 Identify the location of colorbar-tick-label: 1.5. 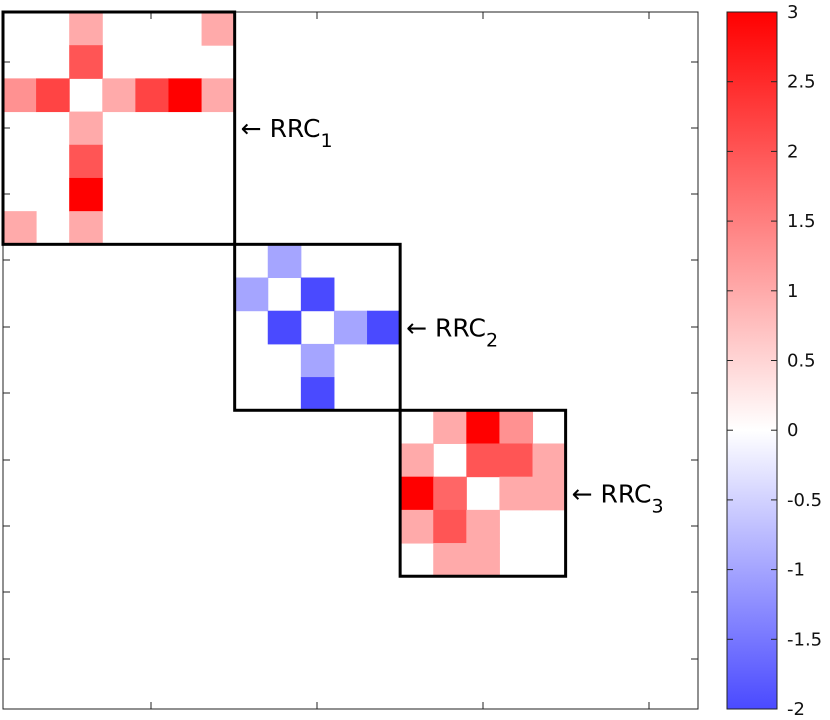
(801, 221).